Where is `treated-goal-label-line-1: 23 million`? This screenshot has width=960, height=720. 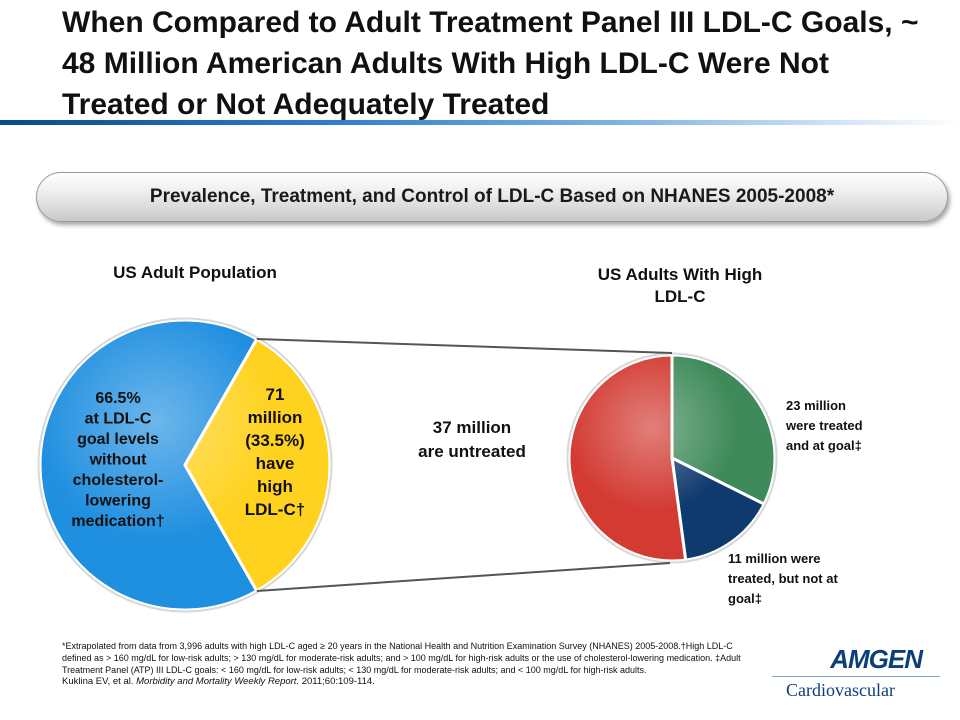
treated-goal-label-line-1: 23 million is located at coordinates (816, 405).